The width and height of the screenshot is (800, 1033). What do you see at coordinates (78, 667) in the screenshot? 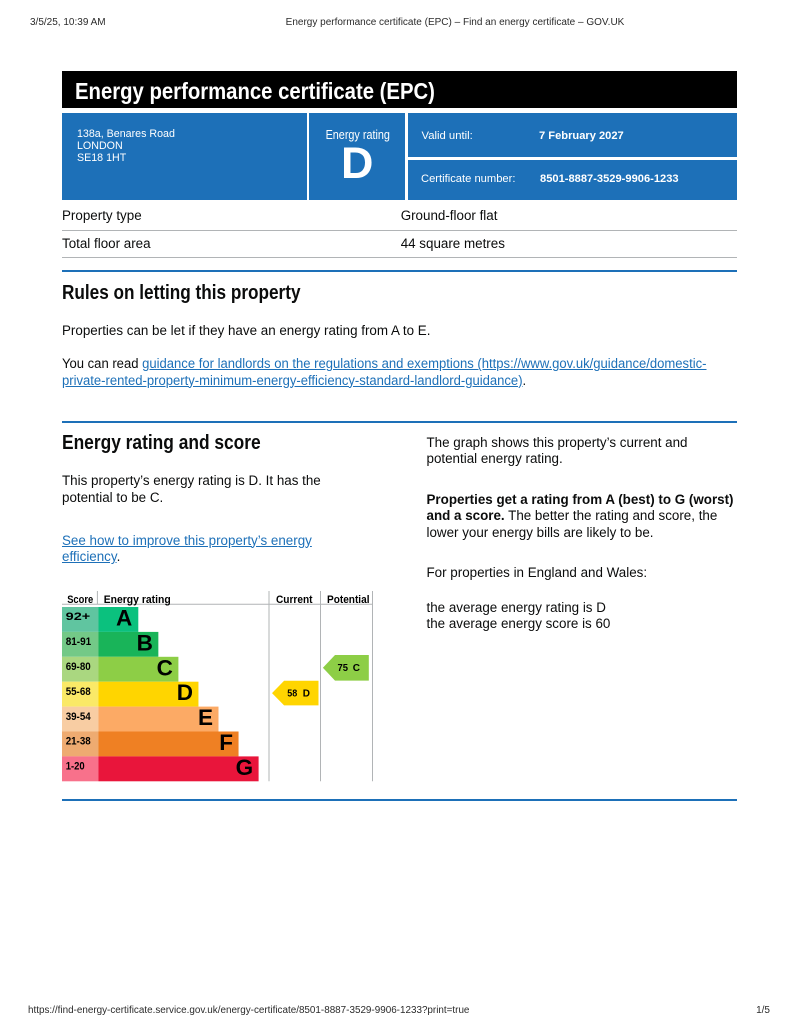
I see `svg-text: 69-80` at bounding box center [78, 667].